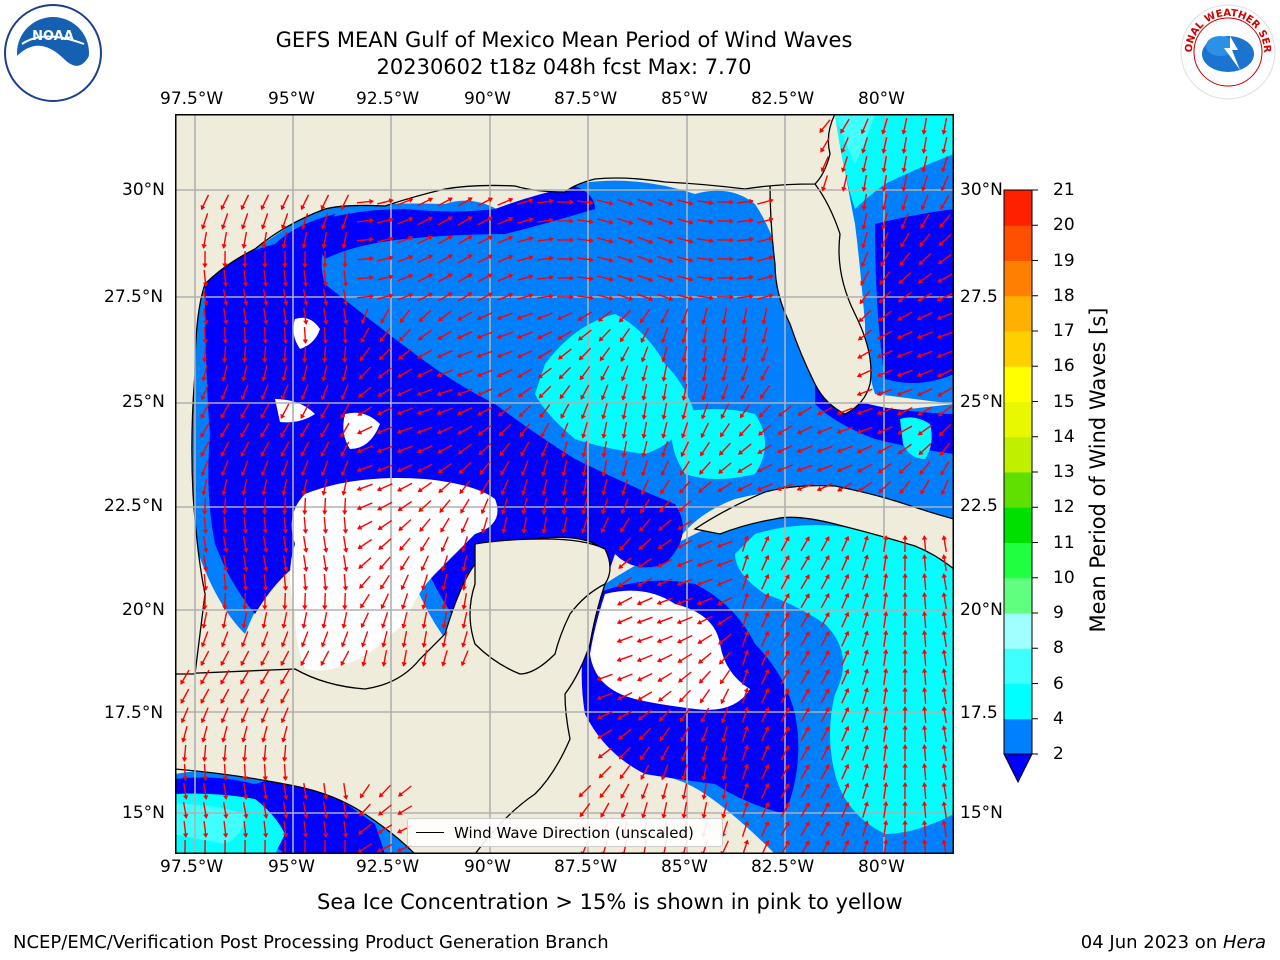 Image resolution: width=1280 pixels, height=960 pixels. What do you see at coordinates (1058, 613) in the screenshot?
I see `colorbar-tick-label: 9` at bounding box center [1058, 613].